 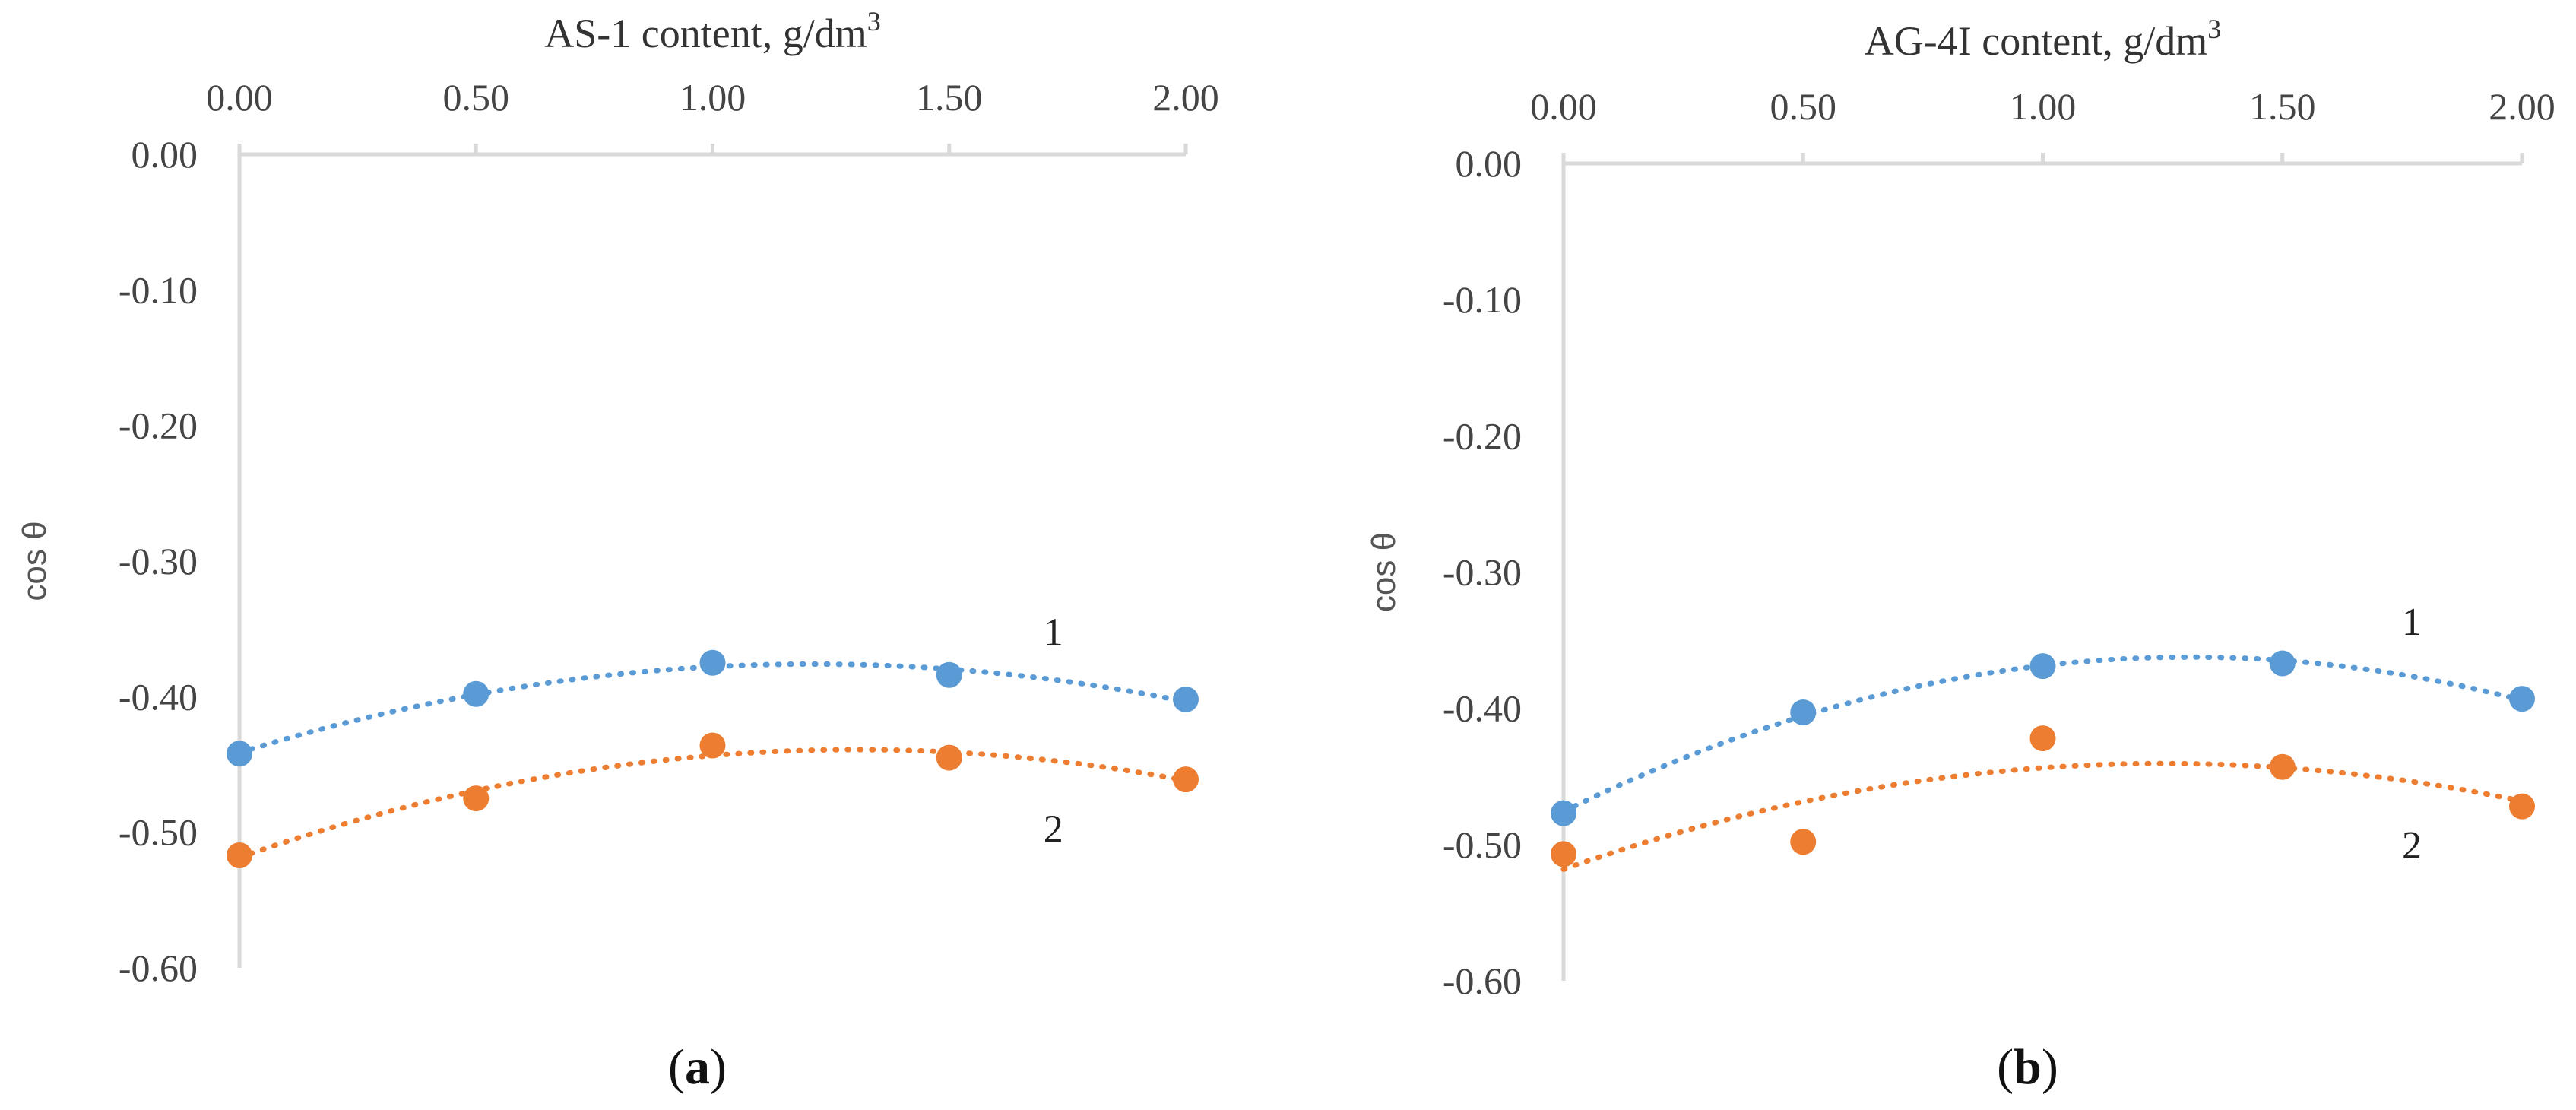 I want to click on caption-letter: a, so click(x=697, y=1067).